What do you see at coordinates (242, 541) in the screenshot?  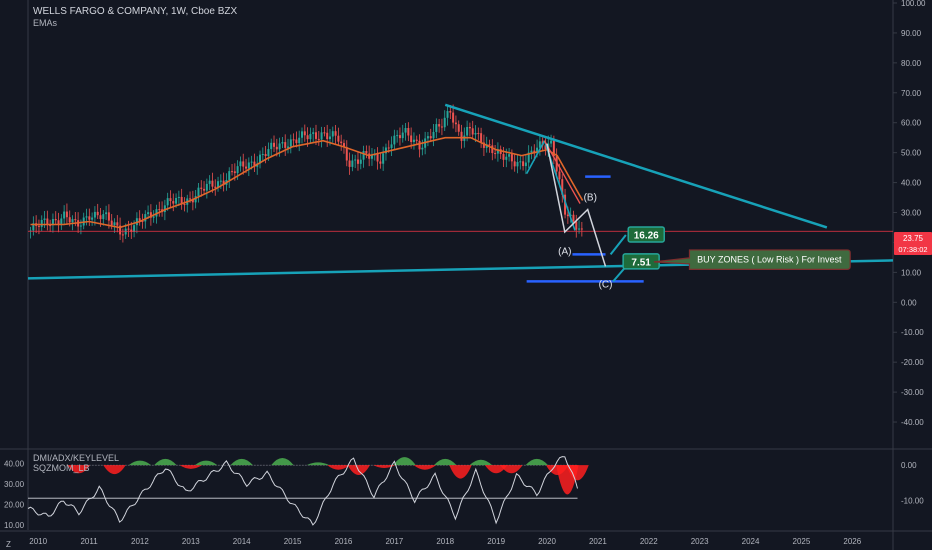 I see `time-tick-label: 2014` at bounding box center [242, 541].